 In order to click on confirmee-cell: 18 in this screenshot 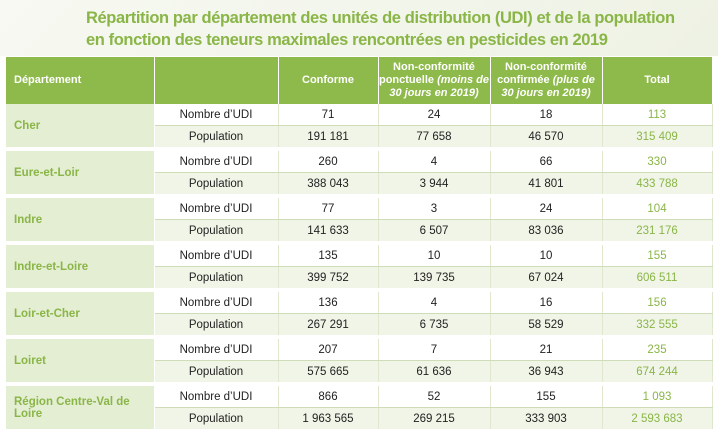, I will do `click(546, 115)`.